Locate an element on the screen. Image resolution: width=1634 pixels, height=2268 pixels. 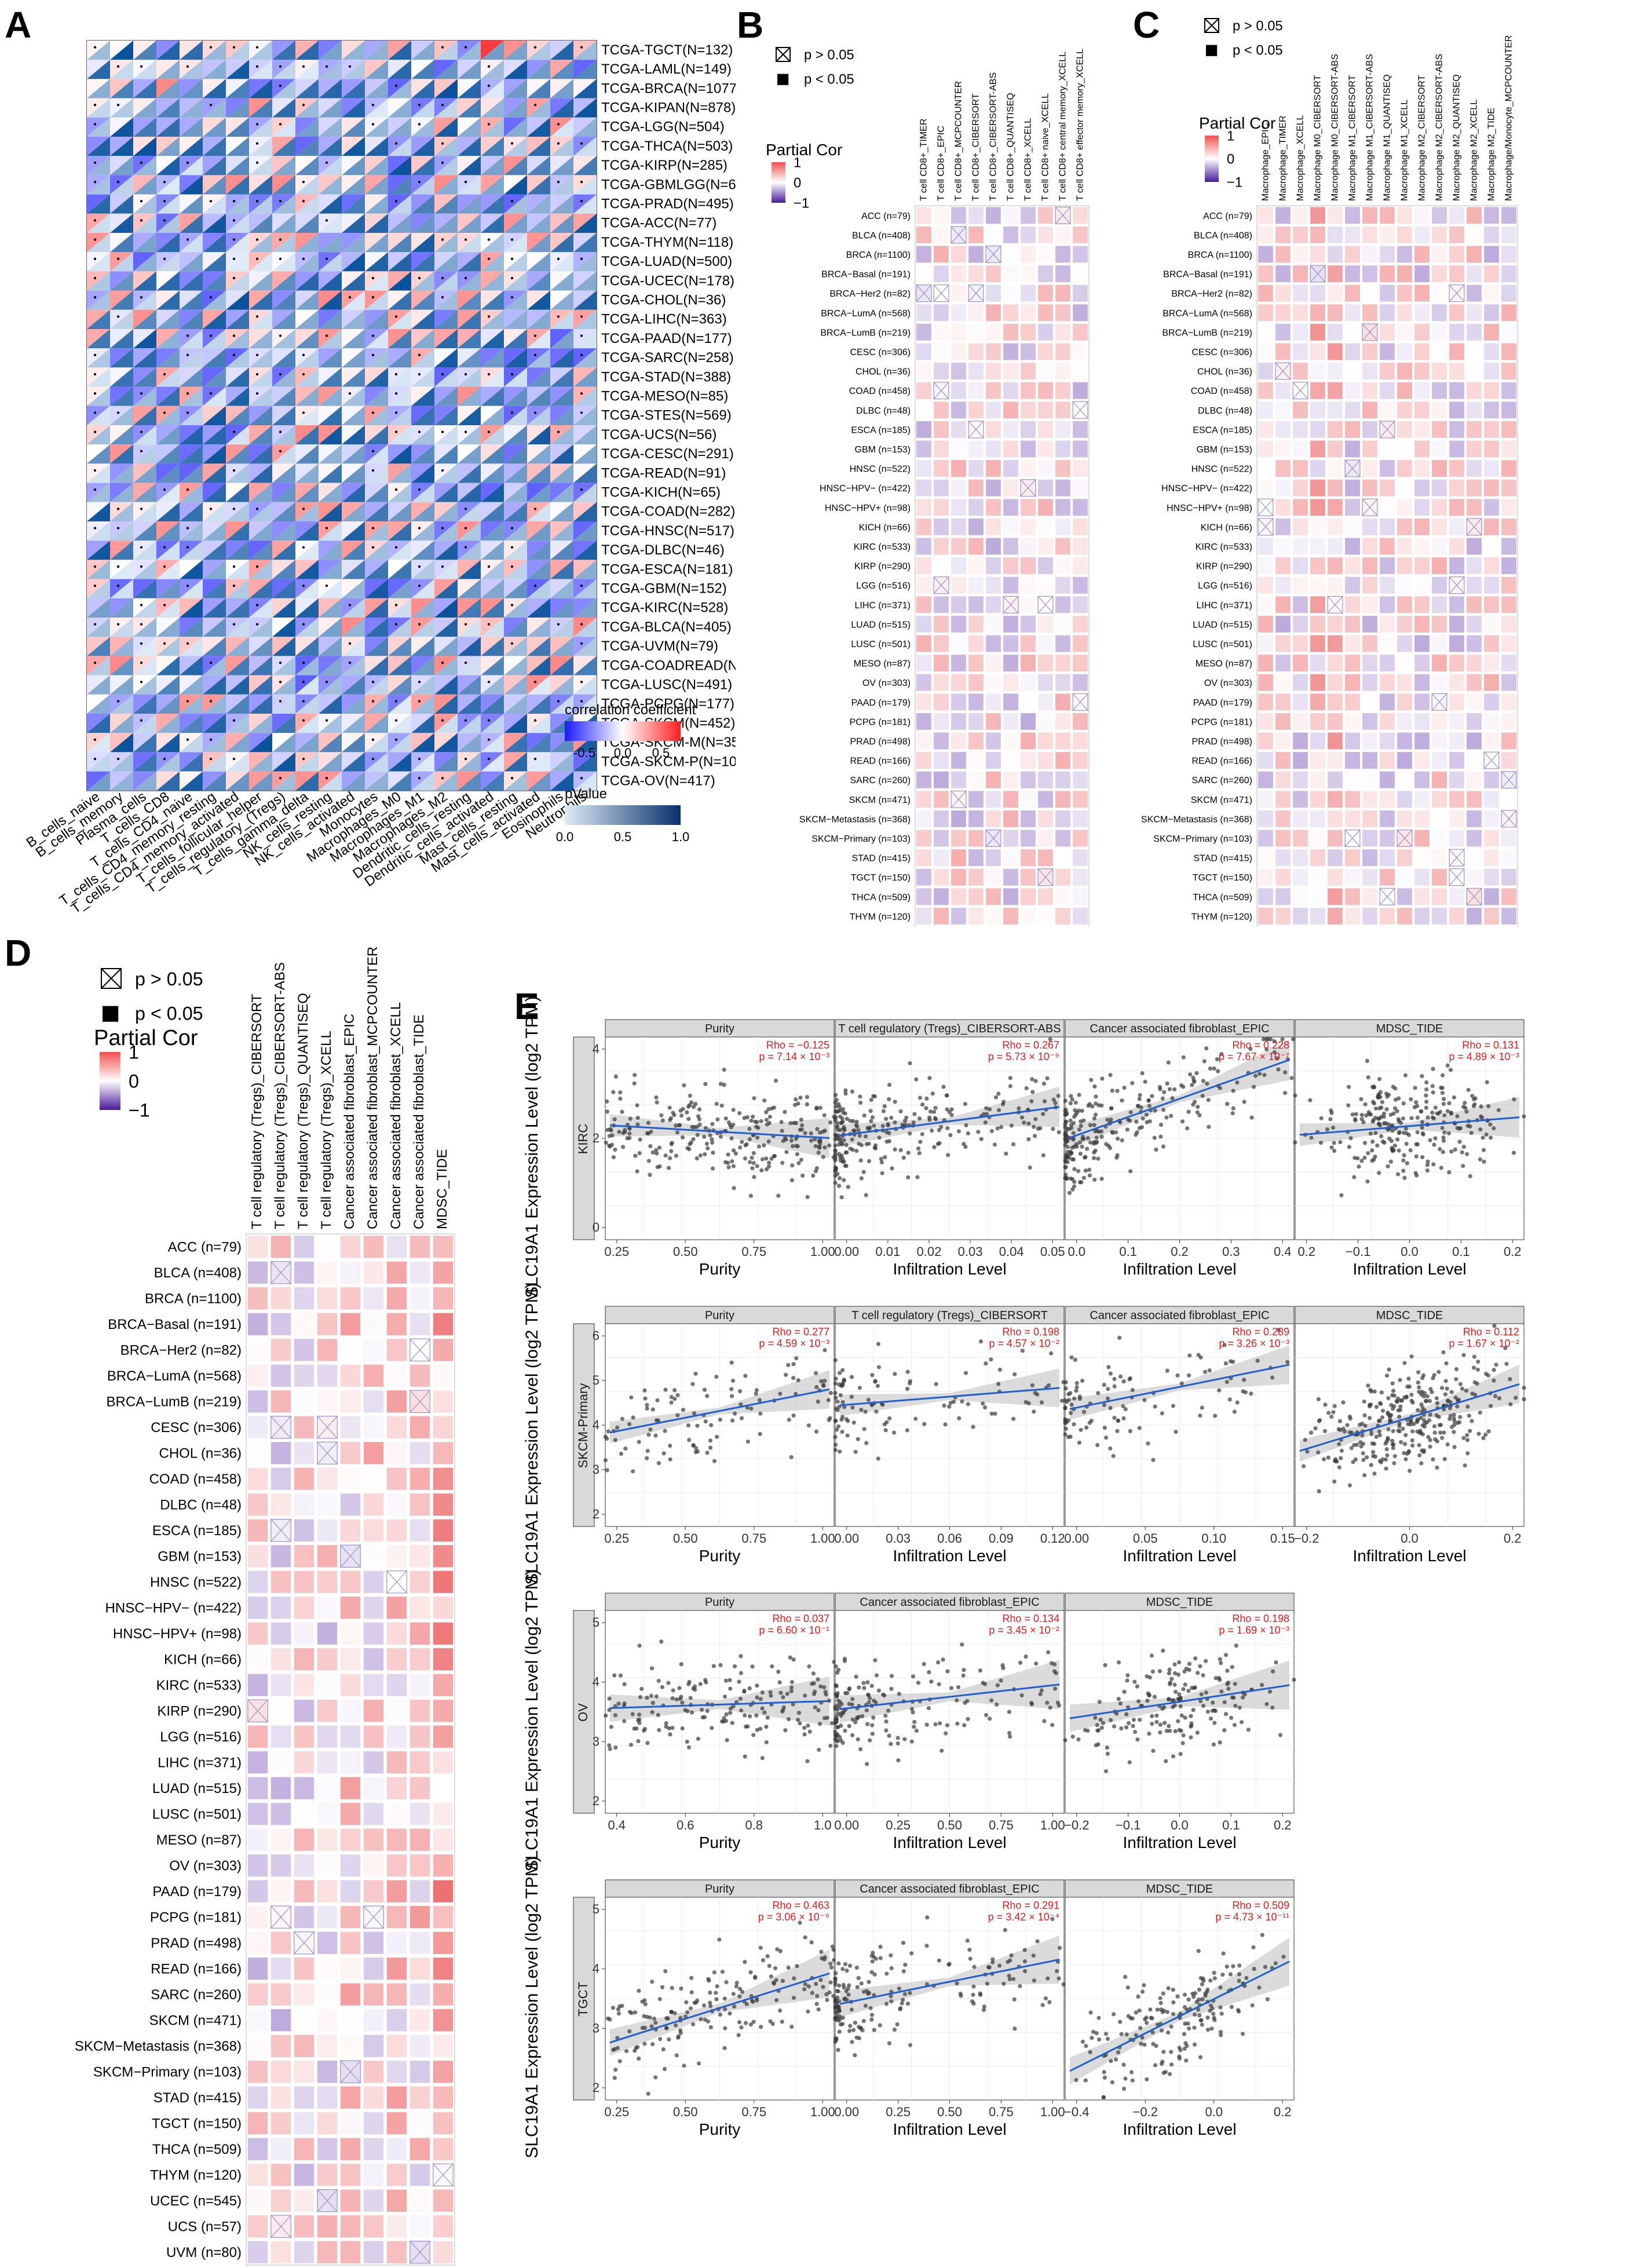
x-tick-label: 0.0 is located at coordinates (1410, 1252).